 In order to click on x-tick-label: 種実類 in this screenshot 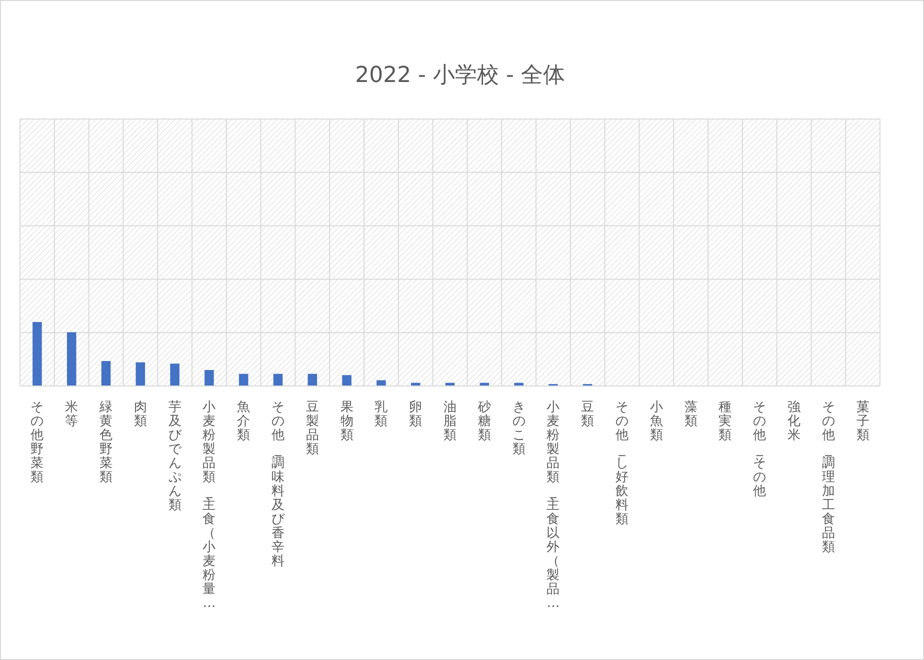, I will do `click(725, 421)`.